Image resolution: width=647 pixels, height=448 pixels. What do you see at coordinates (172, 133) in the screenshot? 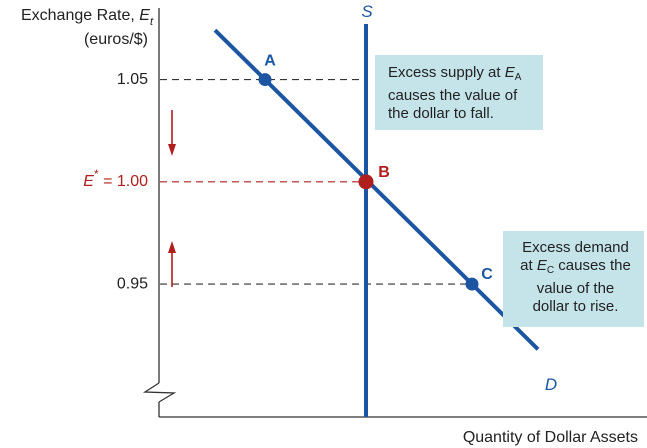
I see `falling-arrow` at bounding box center [172, 133].